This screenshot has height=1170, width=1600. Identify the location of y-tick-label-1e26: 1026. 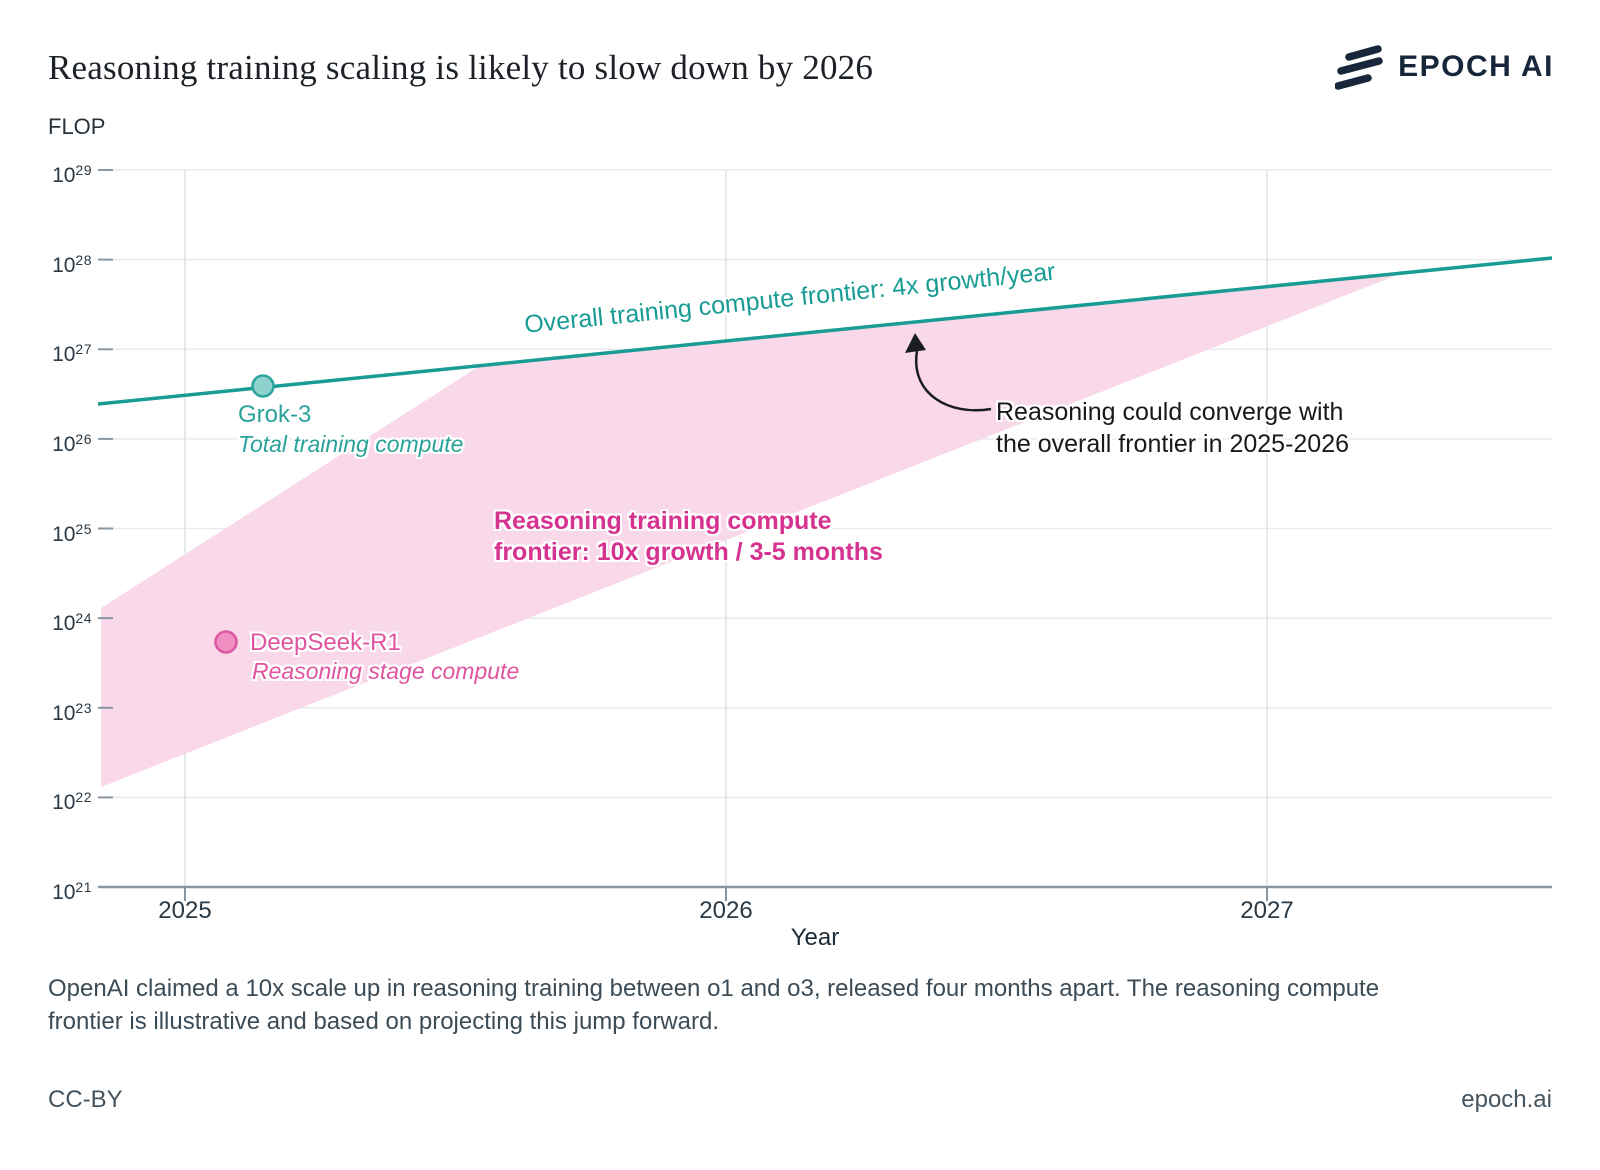
(72, 443).